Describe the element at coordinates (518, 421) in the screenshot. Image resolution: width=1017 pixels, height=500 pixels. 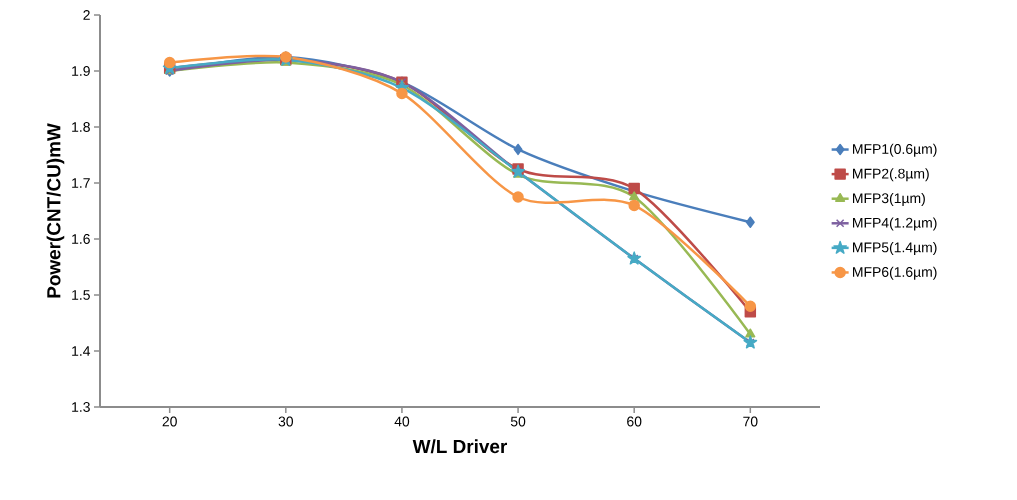
I see `x-tick-label: 50` at that location.